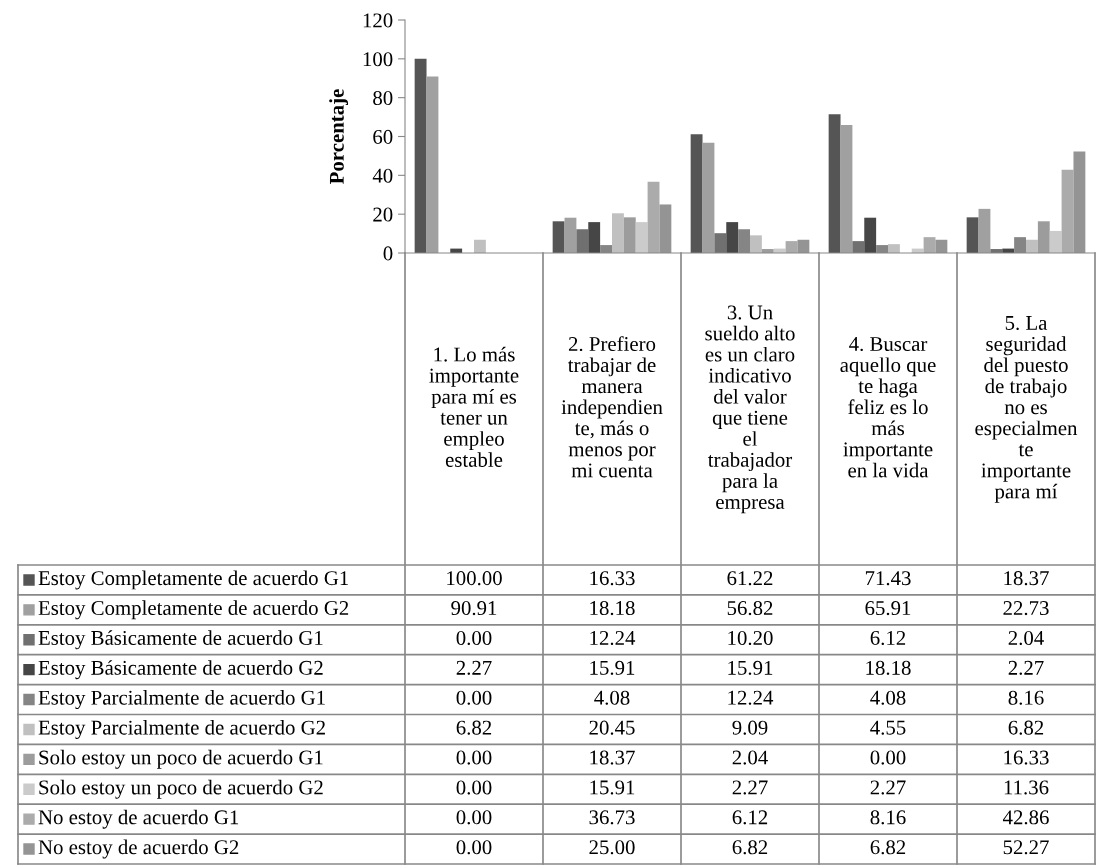 The image size is (1110, 866). Describe the element at coordinates (750, 638) in the screenshot. I see `data-label: 10.20` at that location.